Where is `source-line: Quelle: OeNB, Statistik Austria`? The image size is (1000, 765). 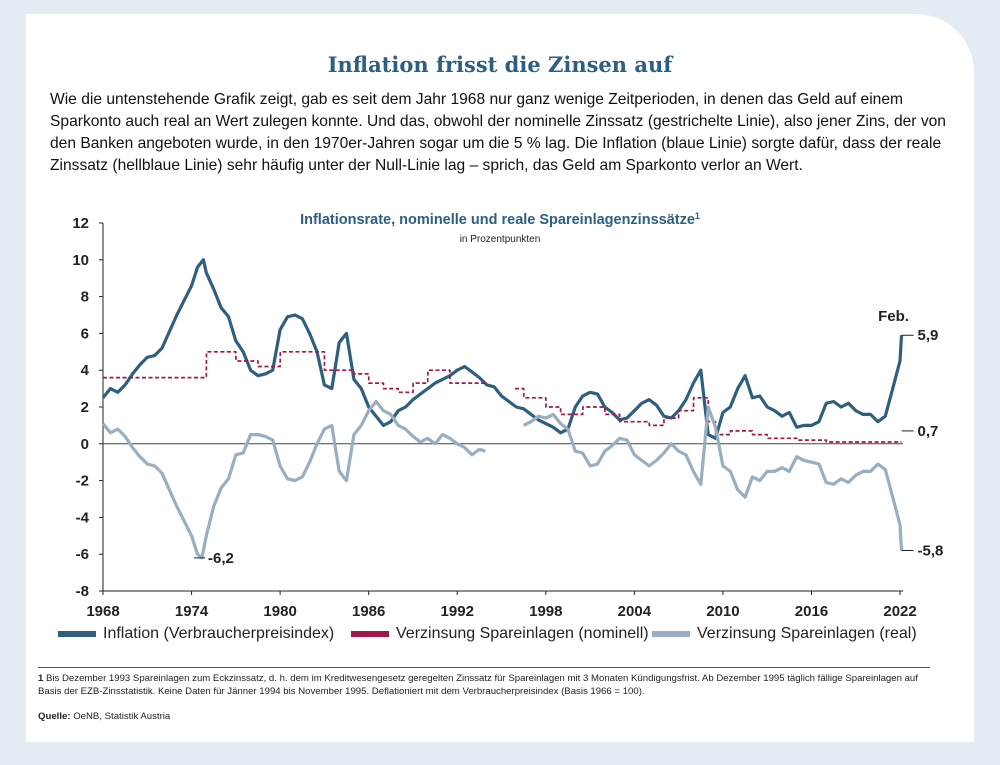
source-line: Quelle: OeNB, Statistik Austria is located at coordinates (104, 716).